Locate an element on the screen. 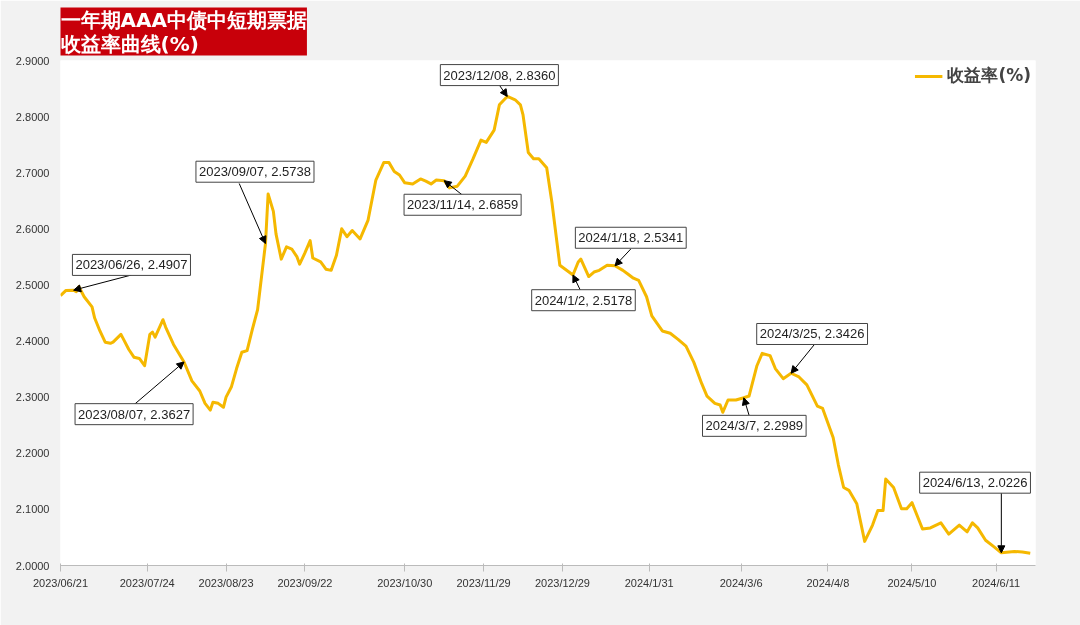  annotation: 2023/08/07, 2.3627 is located at coordinates (134, 414).